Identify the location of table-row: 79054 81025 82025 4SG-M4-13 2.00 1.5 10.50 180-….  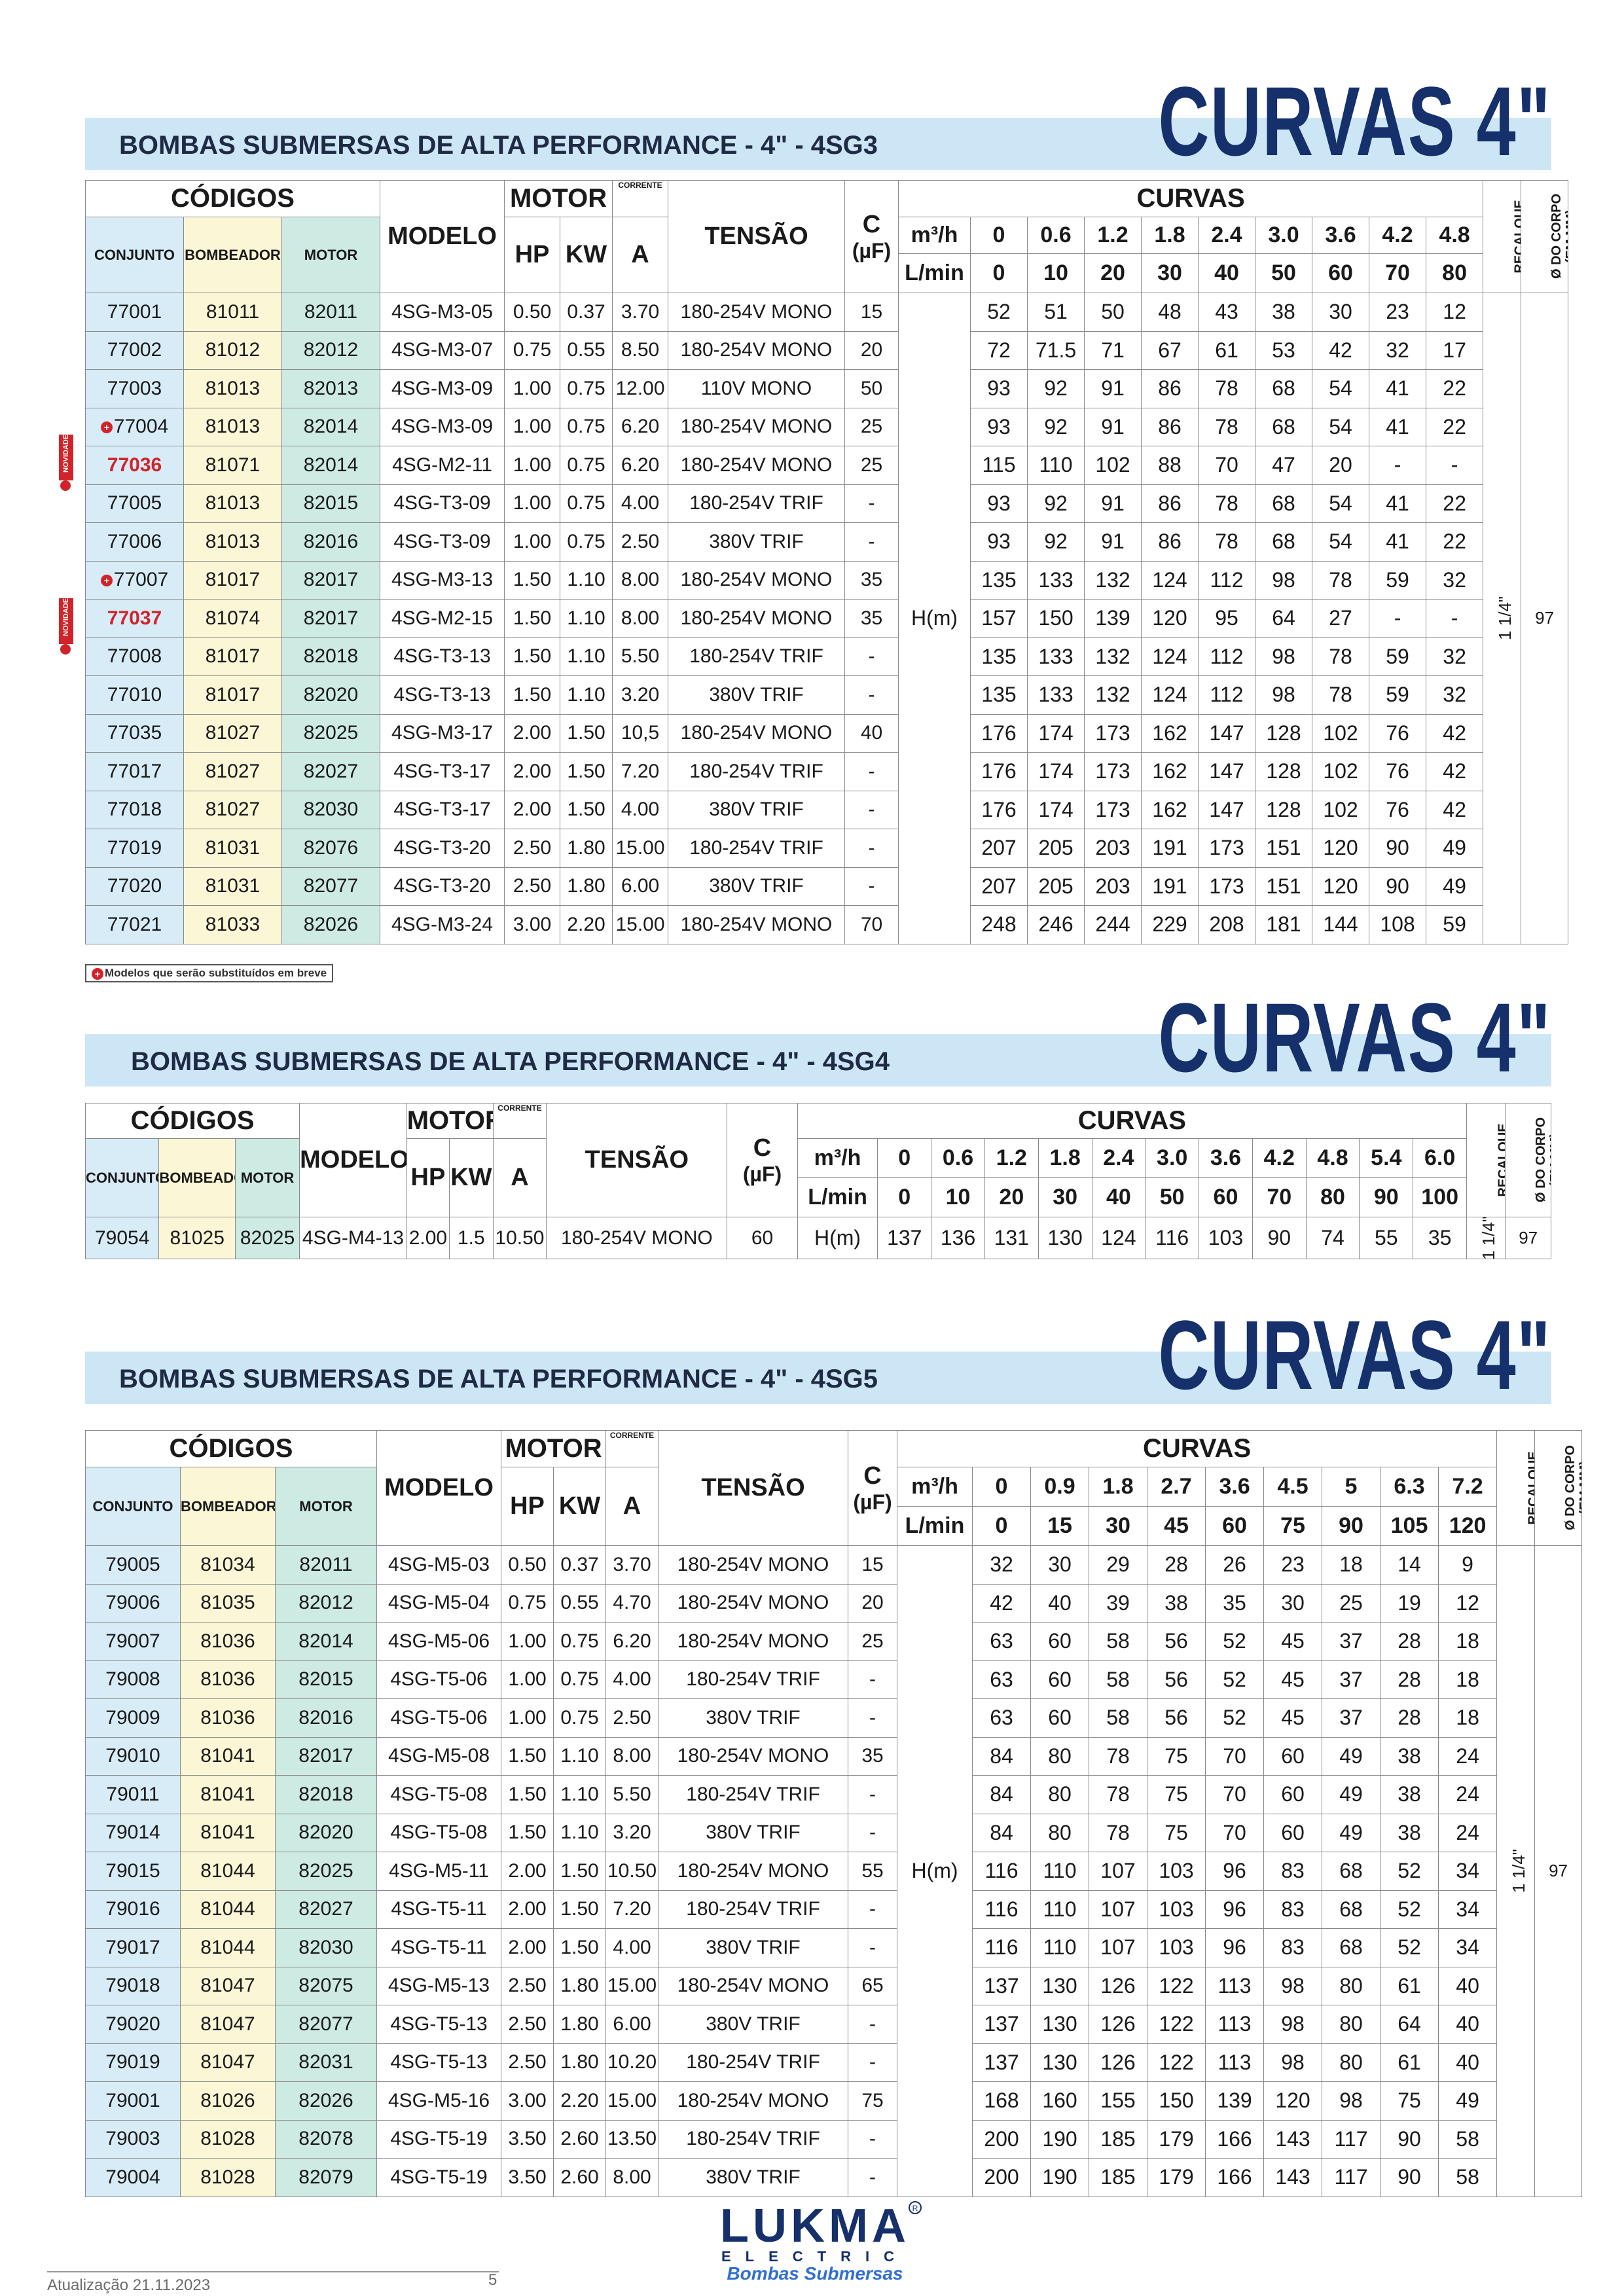
(817, 1238).